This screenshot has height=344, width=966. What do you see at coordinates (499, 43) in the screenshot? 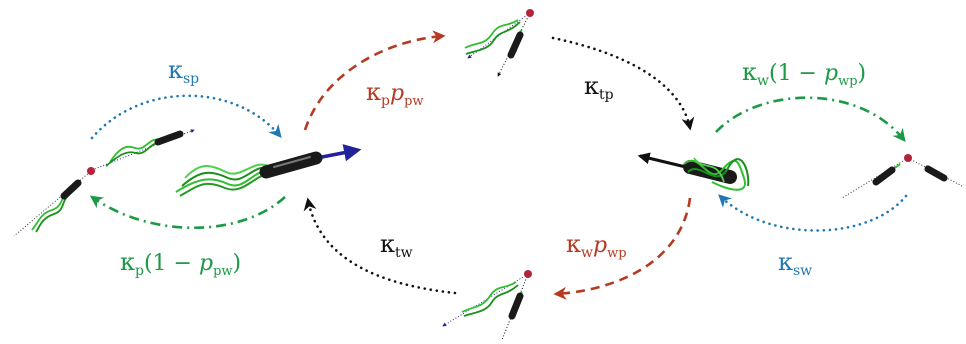
I see `tumble-state-top` at bounding box center [499, 43].